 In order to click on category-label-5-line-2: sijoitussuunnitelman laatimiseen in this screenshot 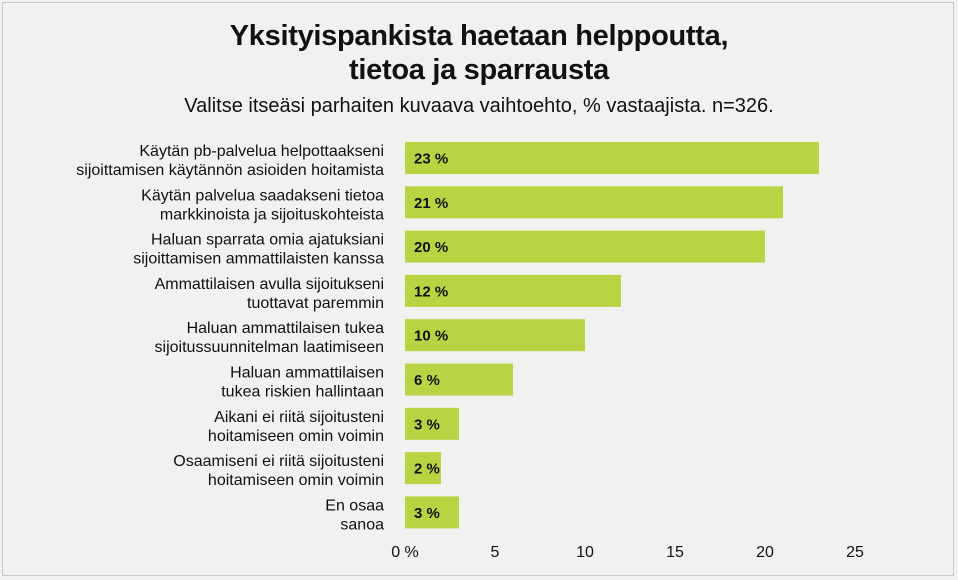, I will do `click(269, 347)`.